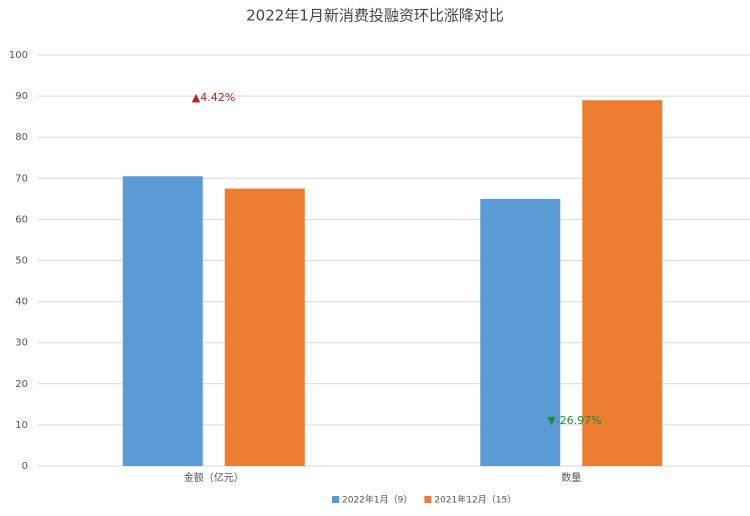 This screenshot has width=750, height=516. What do you see at coordinates (377, 500) in the screenshot?
I see `legend-label: 2022年1月（9）` at bounding box center [377, 500].